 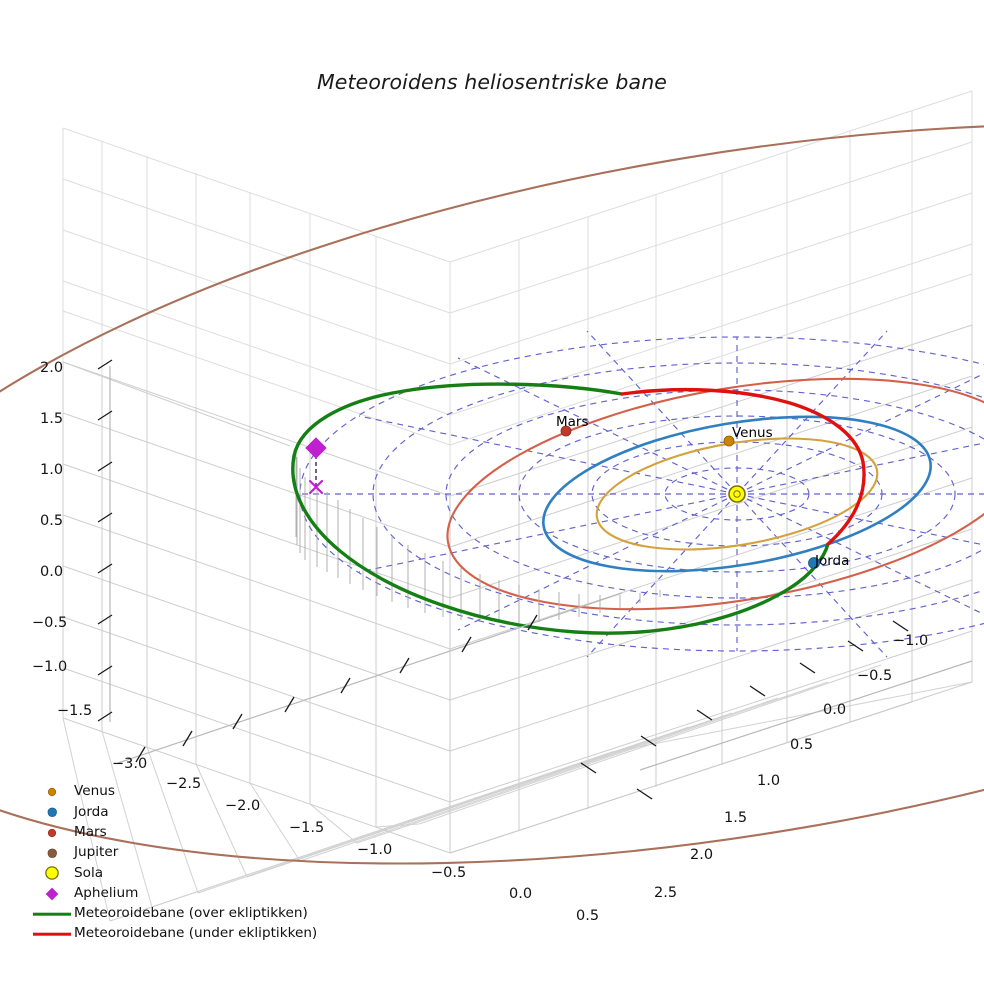 I want to click on z-tick-label-0: 2.0, so click(x=52, y=368).